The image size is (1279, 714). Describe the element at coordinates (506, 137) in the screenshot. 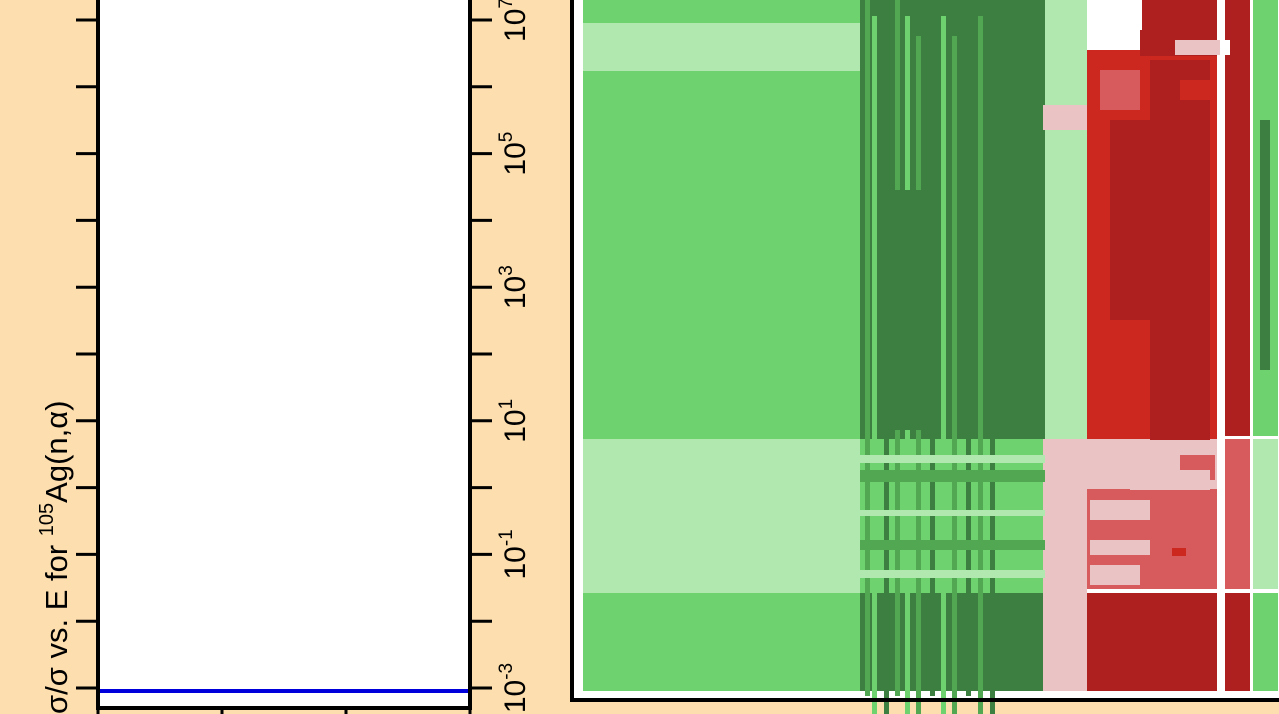

I see `y-tick-exponent: 5` at that location.